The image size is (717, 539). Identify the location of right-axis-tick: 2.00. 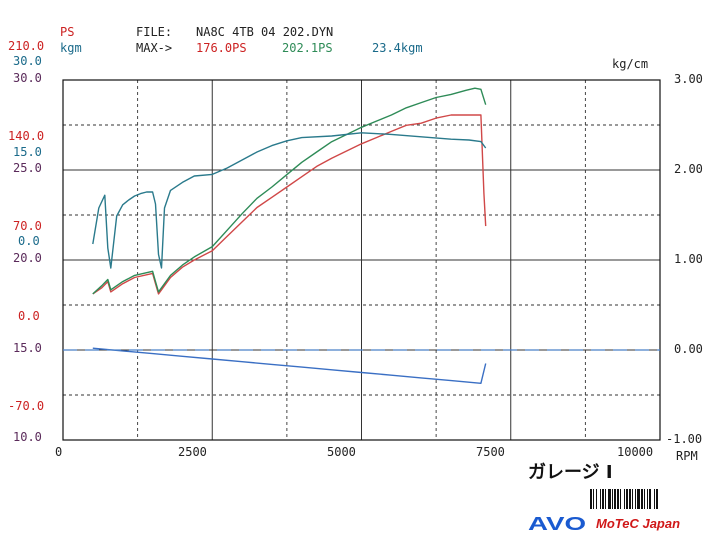
(688, 169).